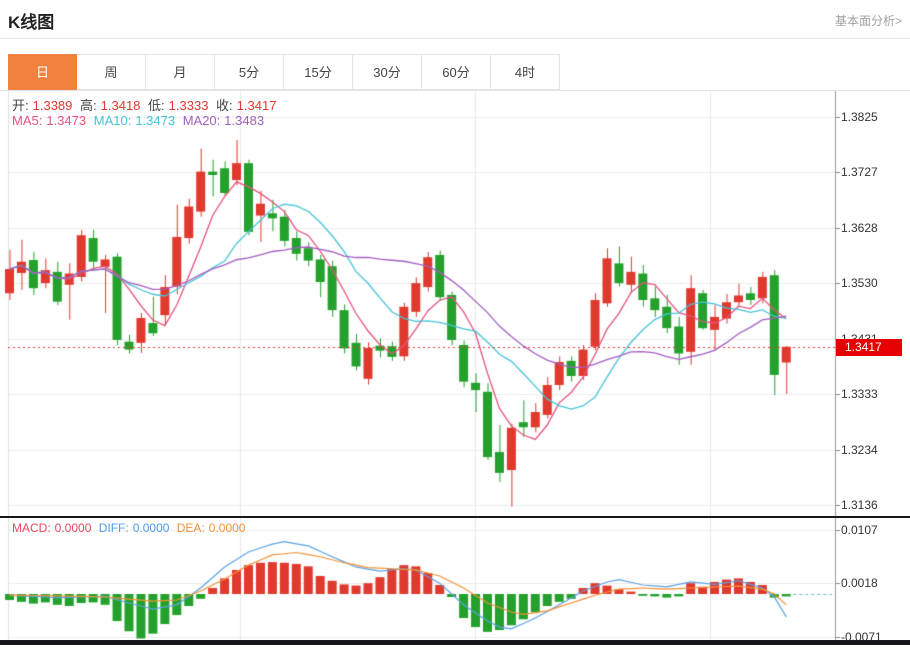 The image size is (910, 650). I want to click on dea-label: DEA:, so click(190, 528).